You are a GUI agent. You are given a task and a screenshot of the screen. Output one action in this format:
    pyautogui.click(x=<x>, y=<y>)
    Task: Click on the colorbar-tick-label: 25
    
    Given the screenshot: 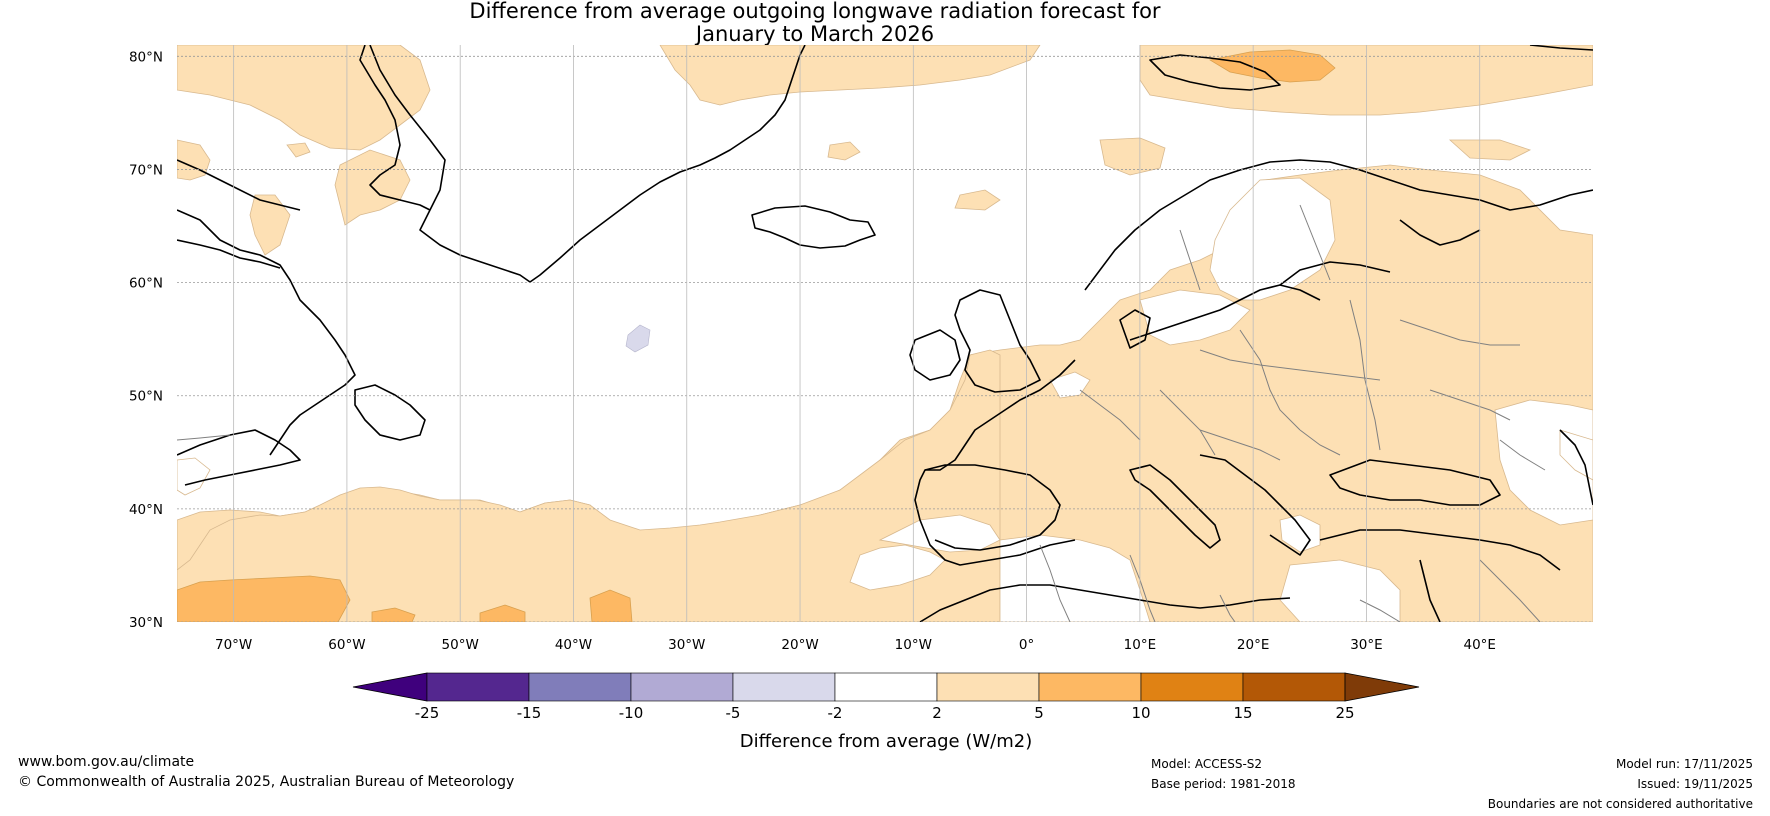 What is the action you would take?
    pyautogui.click(x=1344, y=713)
    